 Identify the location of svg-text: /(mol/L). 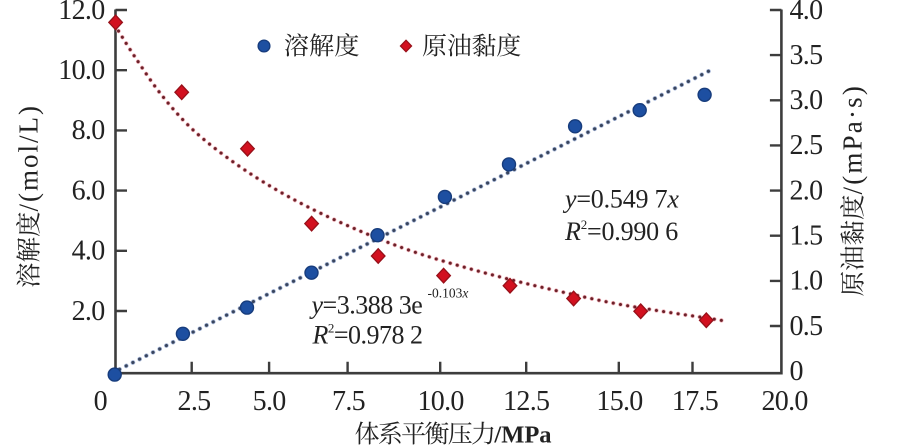
(29, 157).